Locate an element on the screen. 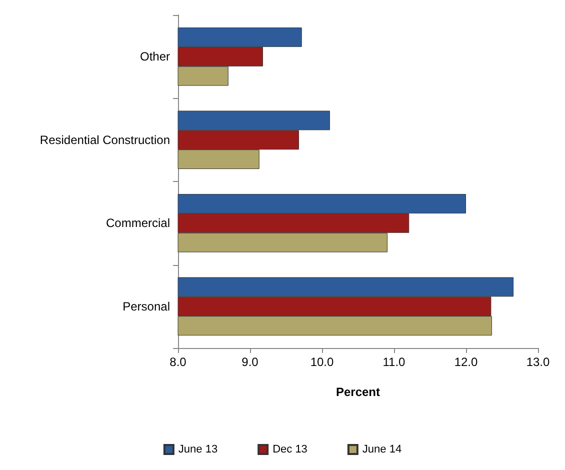  legend-label: June 14 is located at coordinates (382, 450).